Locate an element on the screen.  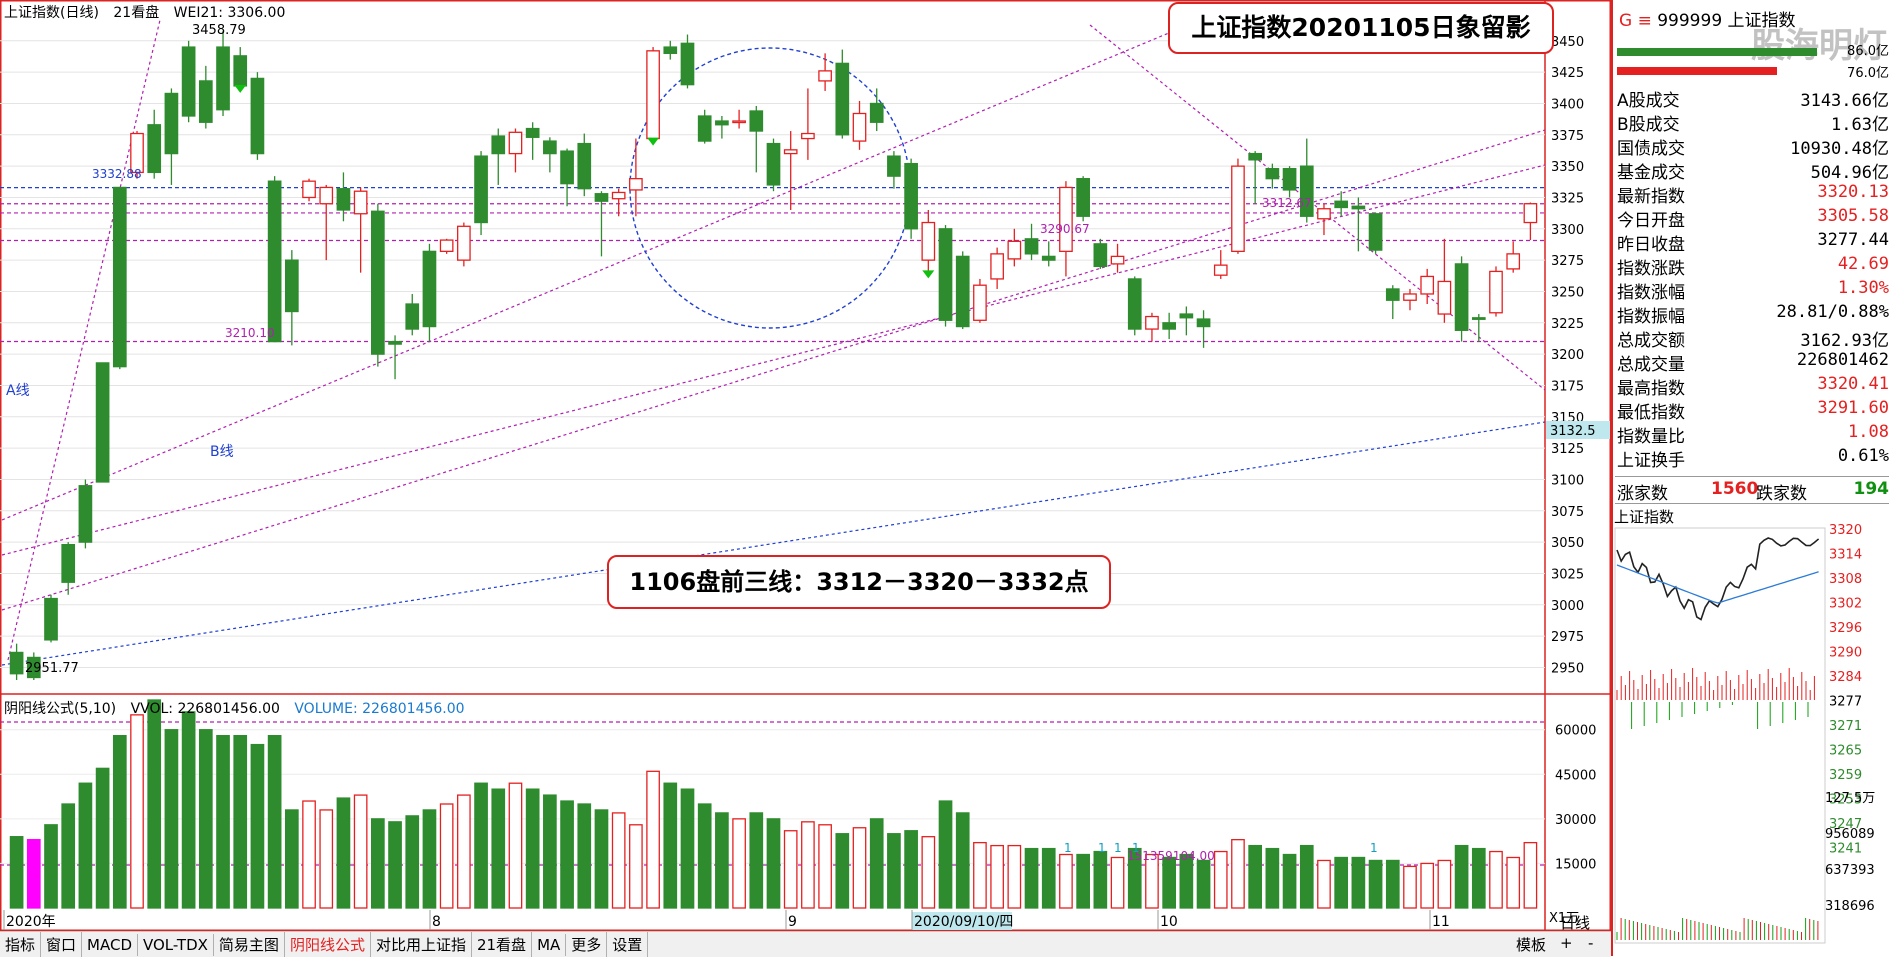
up-count: 1560 is located at coordinates (1735, 489).